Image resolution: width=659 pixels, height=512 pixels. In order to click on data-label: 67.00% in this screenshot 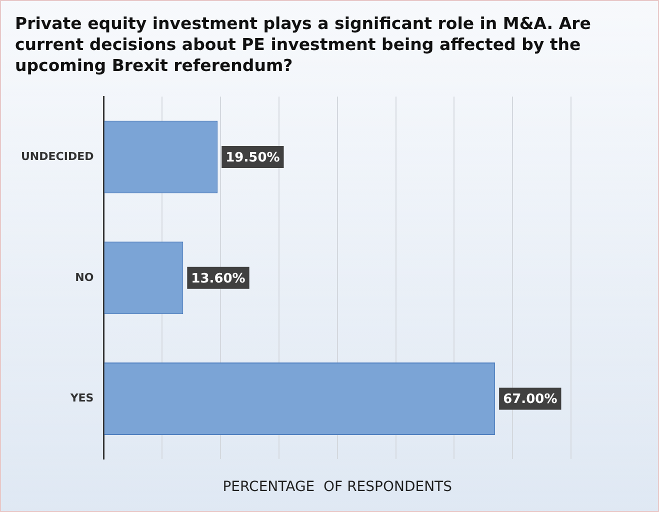, I will do `click(530, 400)`.